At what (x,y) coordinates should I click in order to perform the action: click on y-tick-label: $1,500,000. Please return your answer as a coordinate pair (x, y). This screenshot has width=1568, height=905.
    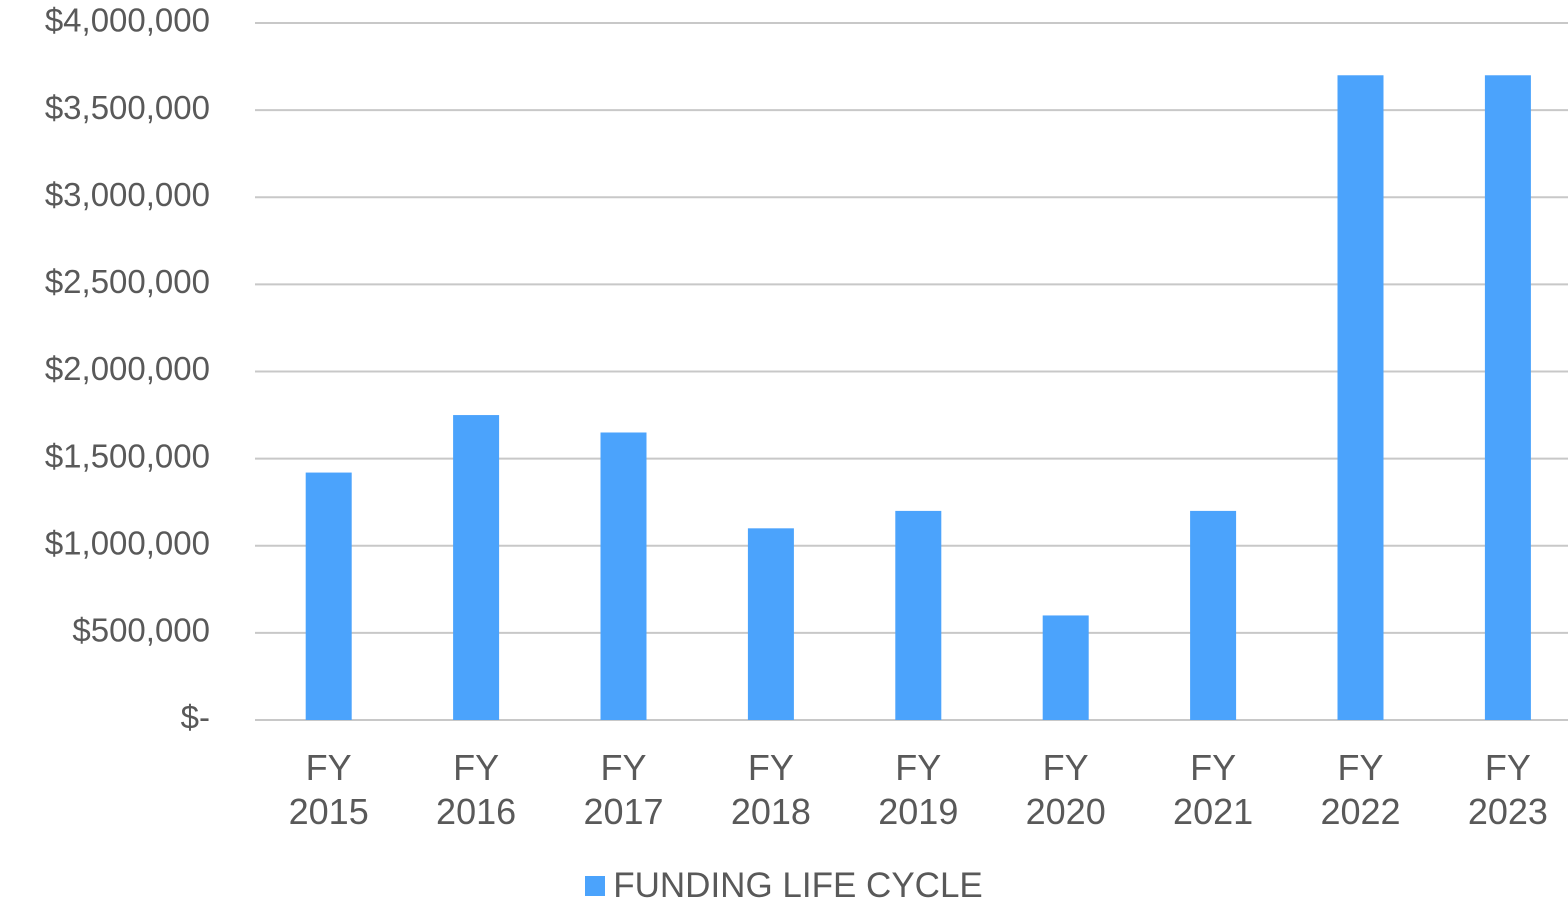
    Looking at the image, I should click on (127, 455).